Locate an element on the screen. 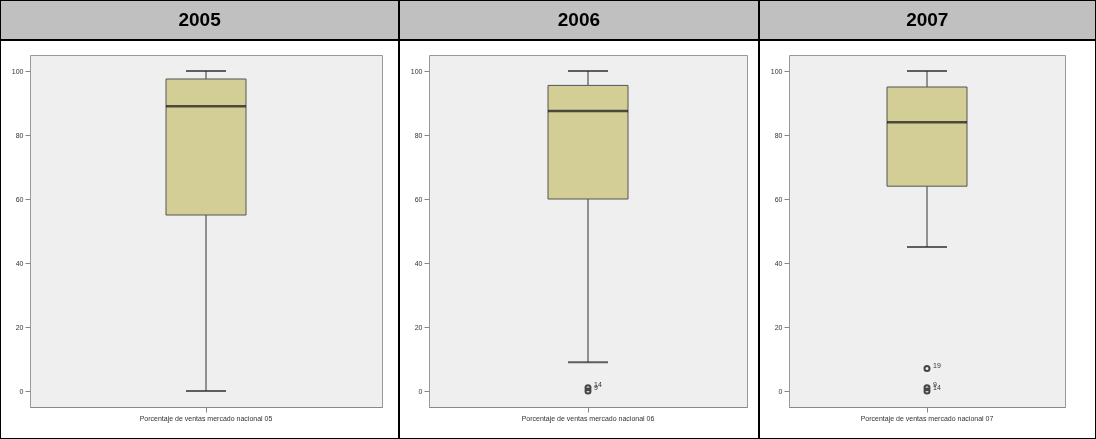 This screenshot has height=439, width=1096. chart-title: 2006 is located at coordinates (579, 21).